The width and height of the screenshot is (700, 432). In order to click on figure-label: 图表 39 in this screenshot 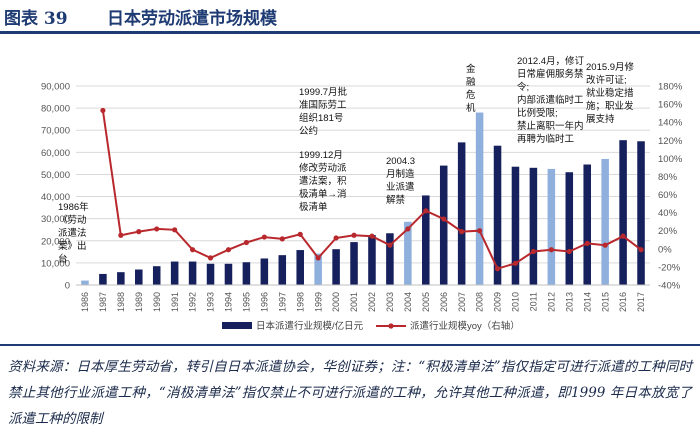, I will do `click(36, 19)`.